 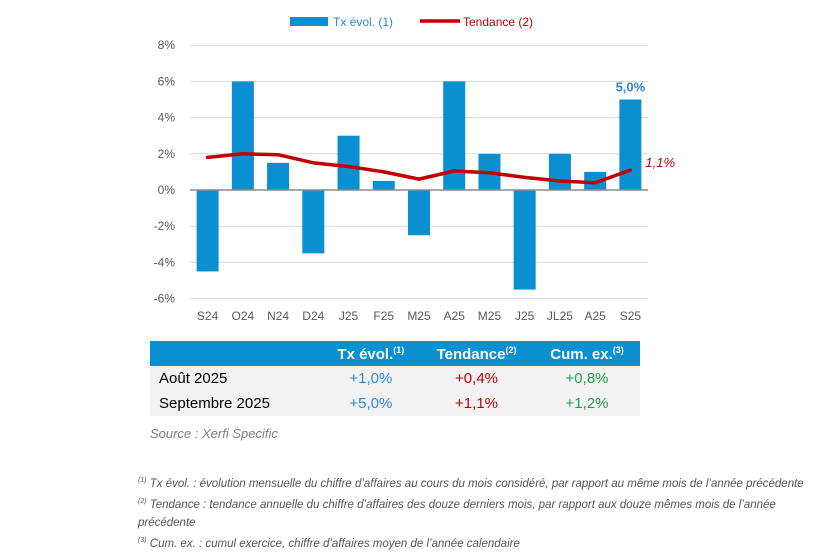 I want to click on y-tick-label: 2%, so click(x=167, y=154).